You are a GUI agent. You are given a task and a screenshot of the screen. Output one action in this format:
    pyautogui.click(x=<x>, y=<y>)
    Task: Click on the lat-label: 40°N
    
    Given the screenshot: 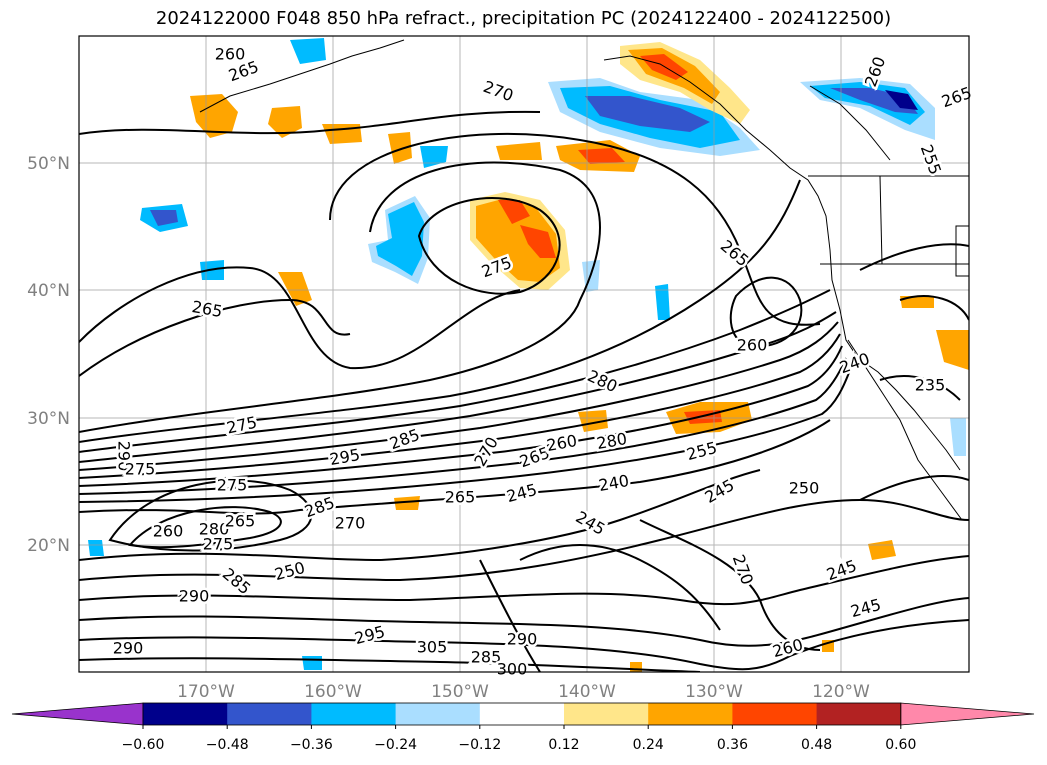 What is the action you would take?
    pyautogui.click(x=48, y=291)
    